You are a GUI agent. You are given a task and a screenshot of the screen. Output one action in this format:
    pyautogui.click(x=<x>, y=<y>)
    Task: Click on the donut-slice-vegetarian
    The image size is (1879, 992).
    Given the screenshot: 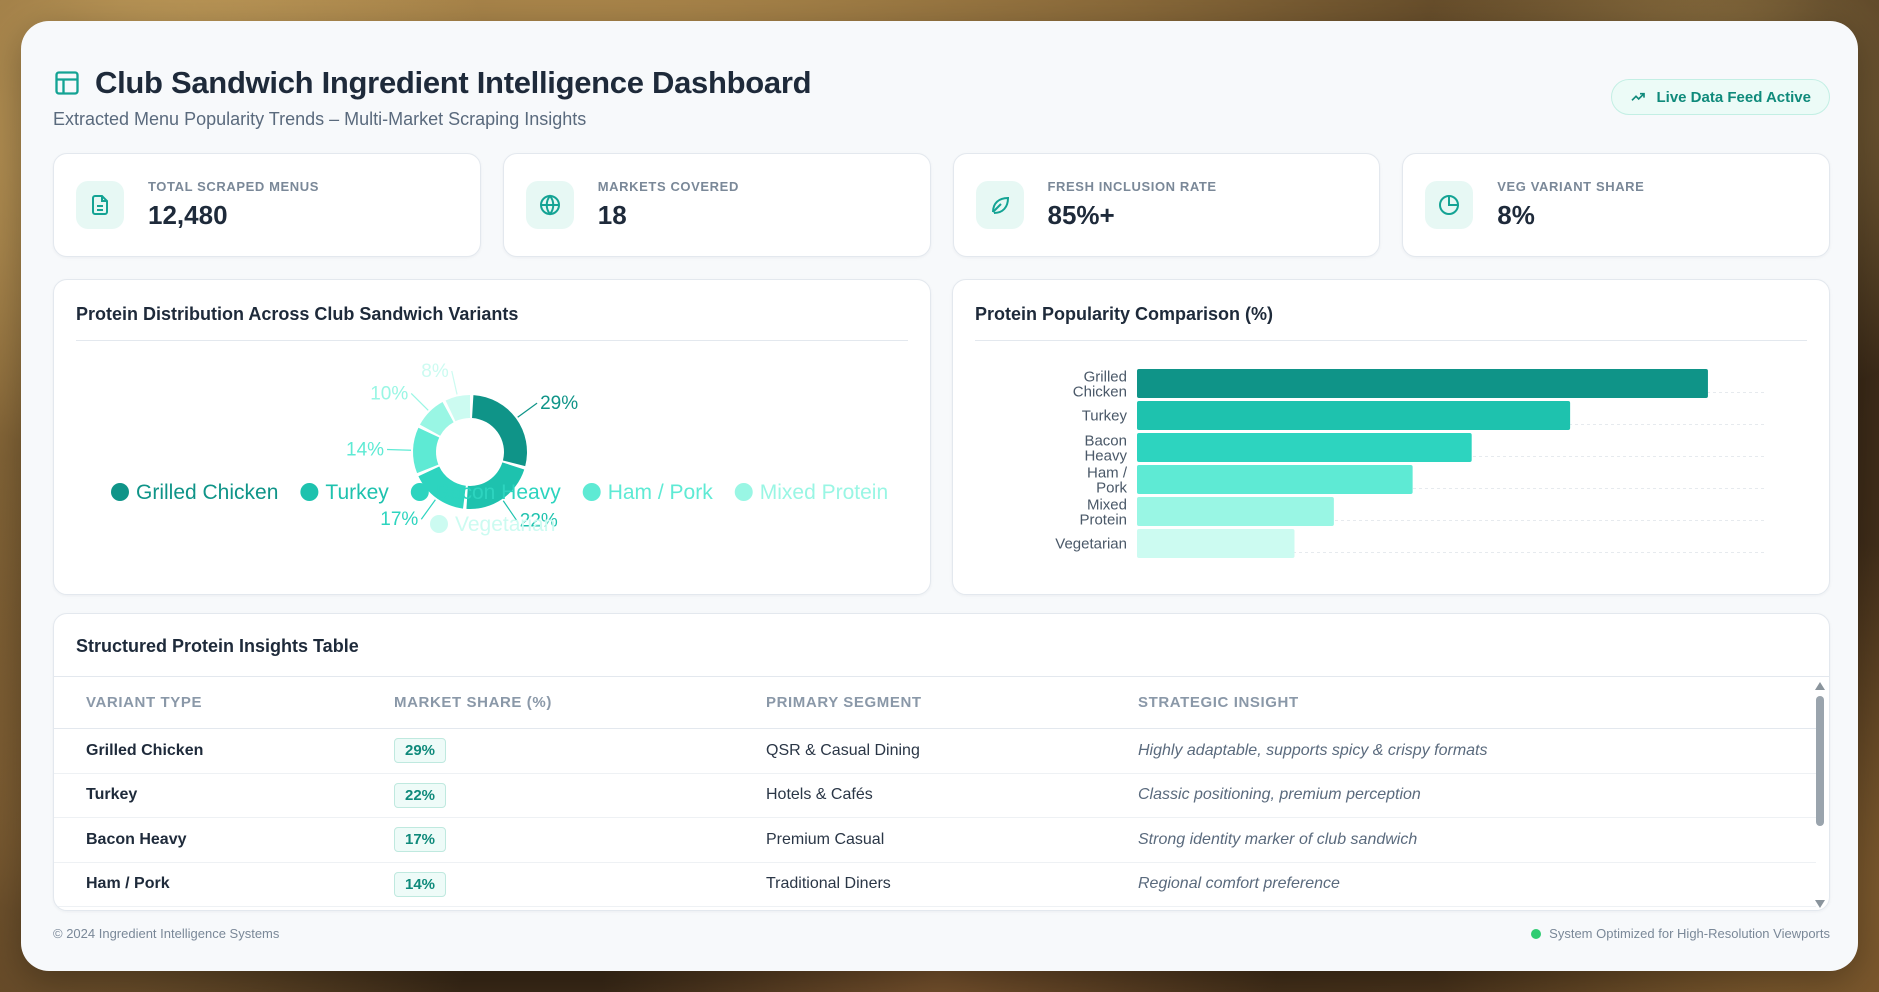 What is the action you would take?
    pyautogui.click(x=457, y=408)
    